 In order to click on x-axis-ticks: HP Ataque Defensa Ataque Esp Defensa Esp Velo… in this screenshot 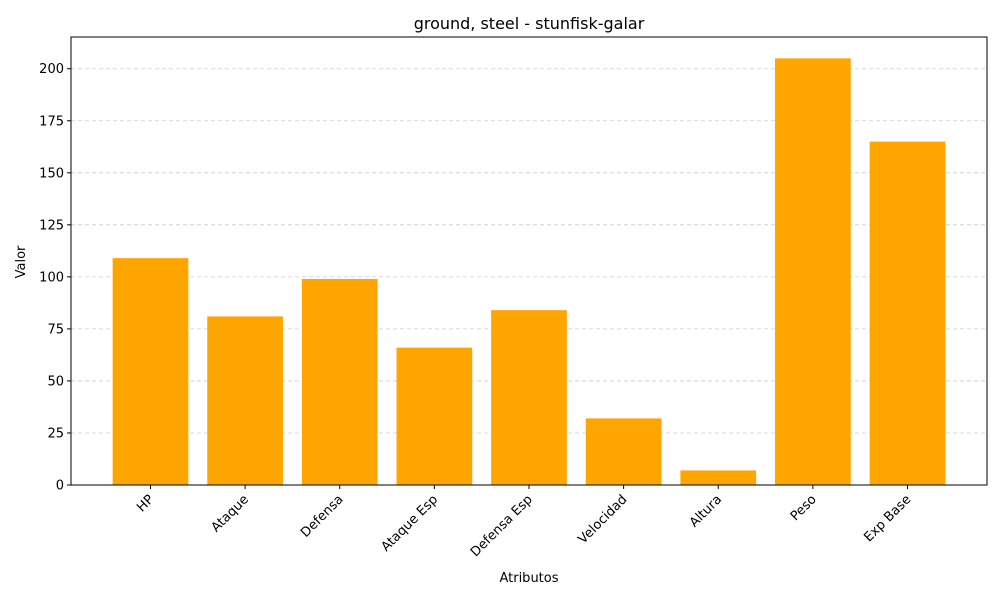, I will do `click(524, 522)`.